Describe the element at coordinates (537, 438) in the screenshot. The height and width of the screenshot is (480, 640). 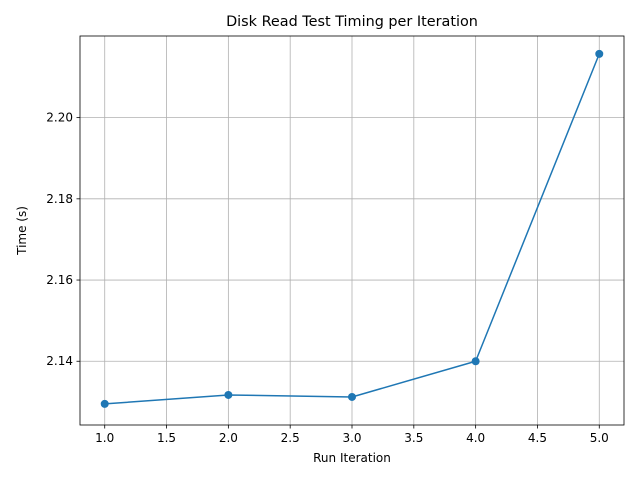
I see `x-tick-label: 4.5` at that location.